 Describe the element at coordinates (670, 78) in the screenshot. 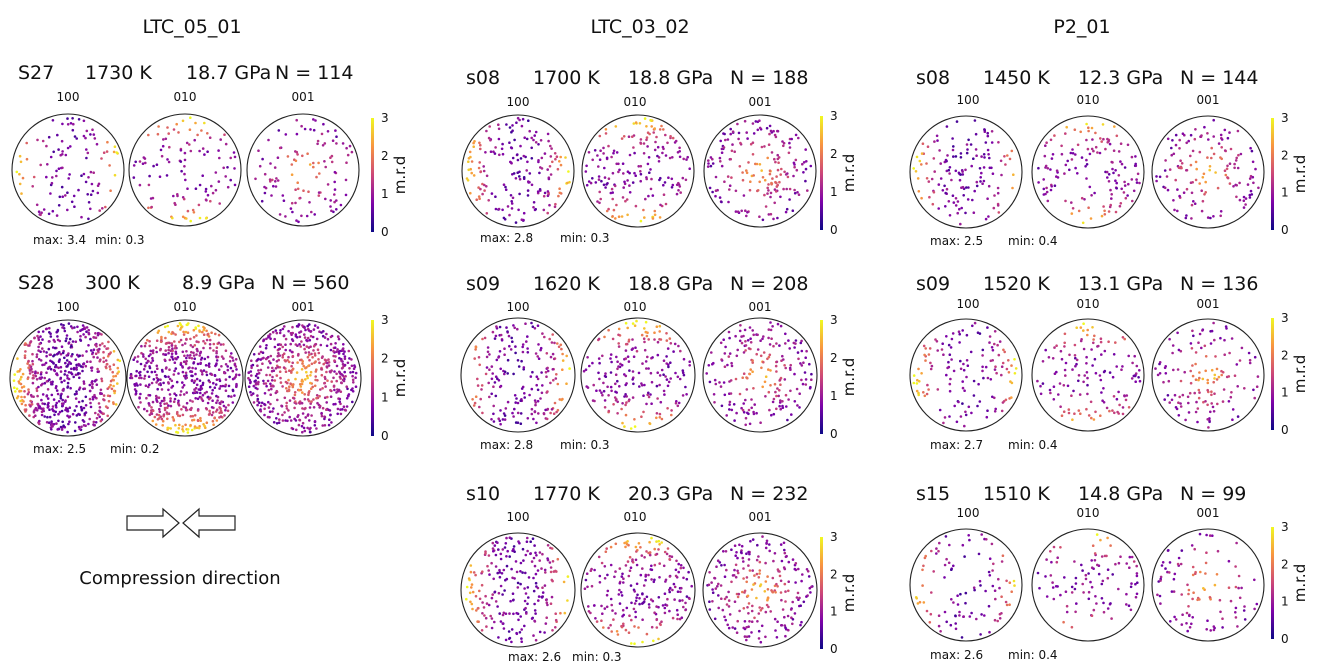

I see `sample-pressure: 18.8 GPa` at that location.